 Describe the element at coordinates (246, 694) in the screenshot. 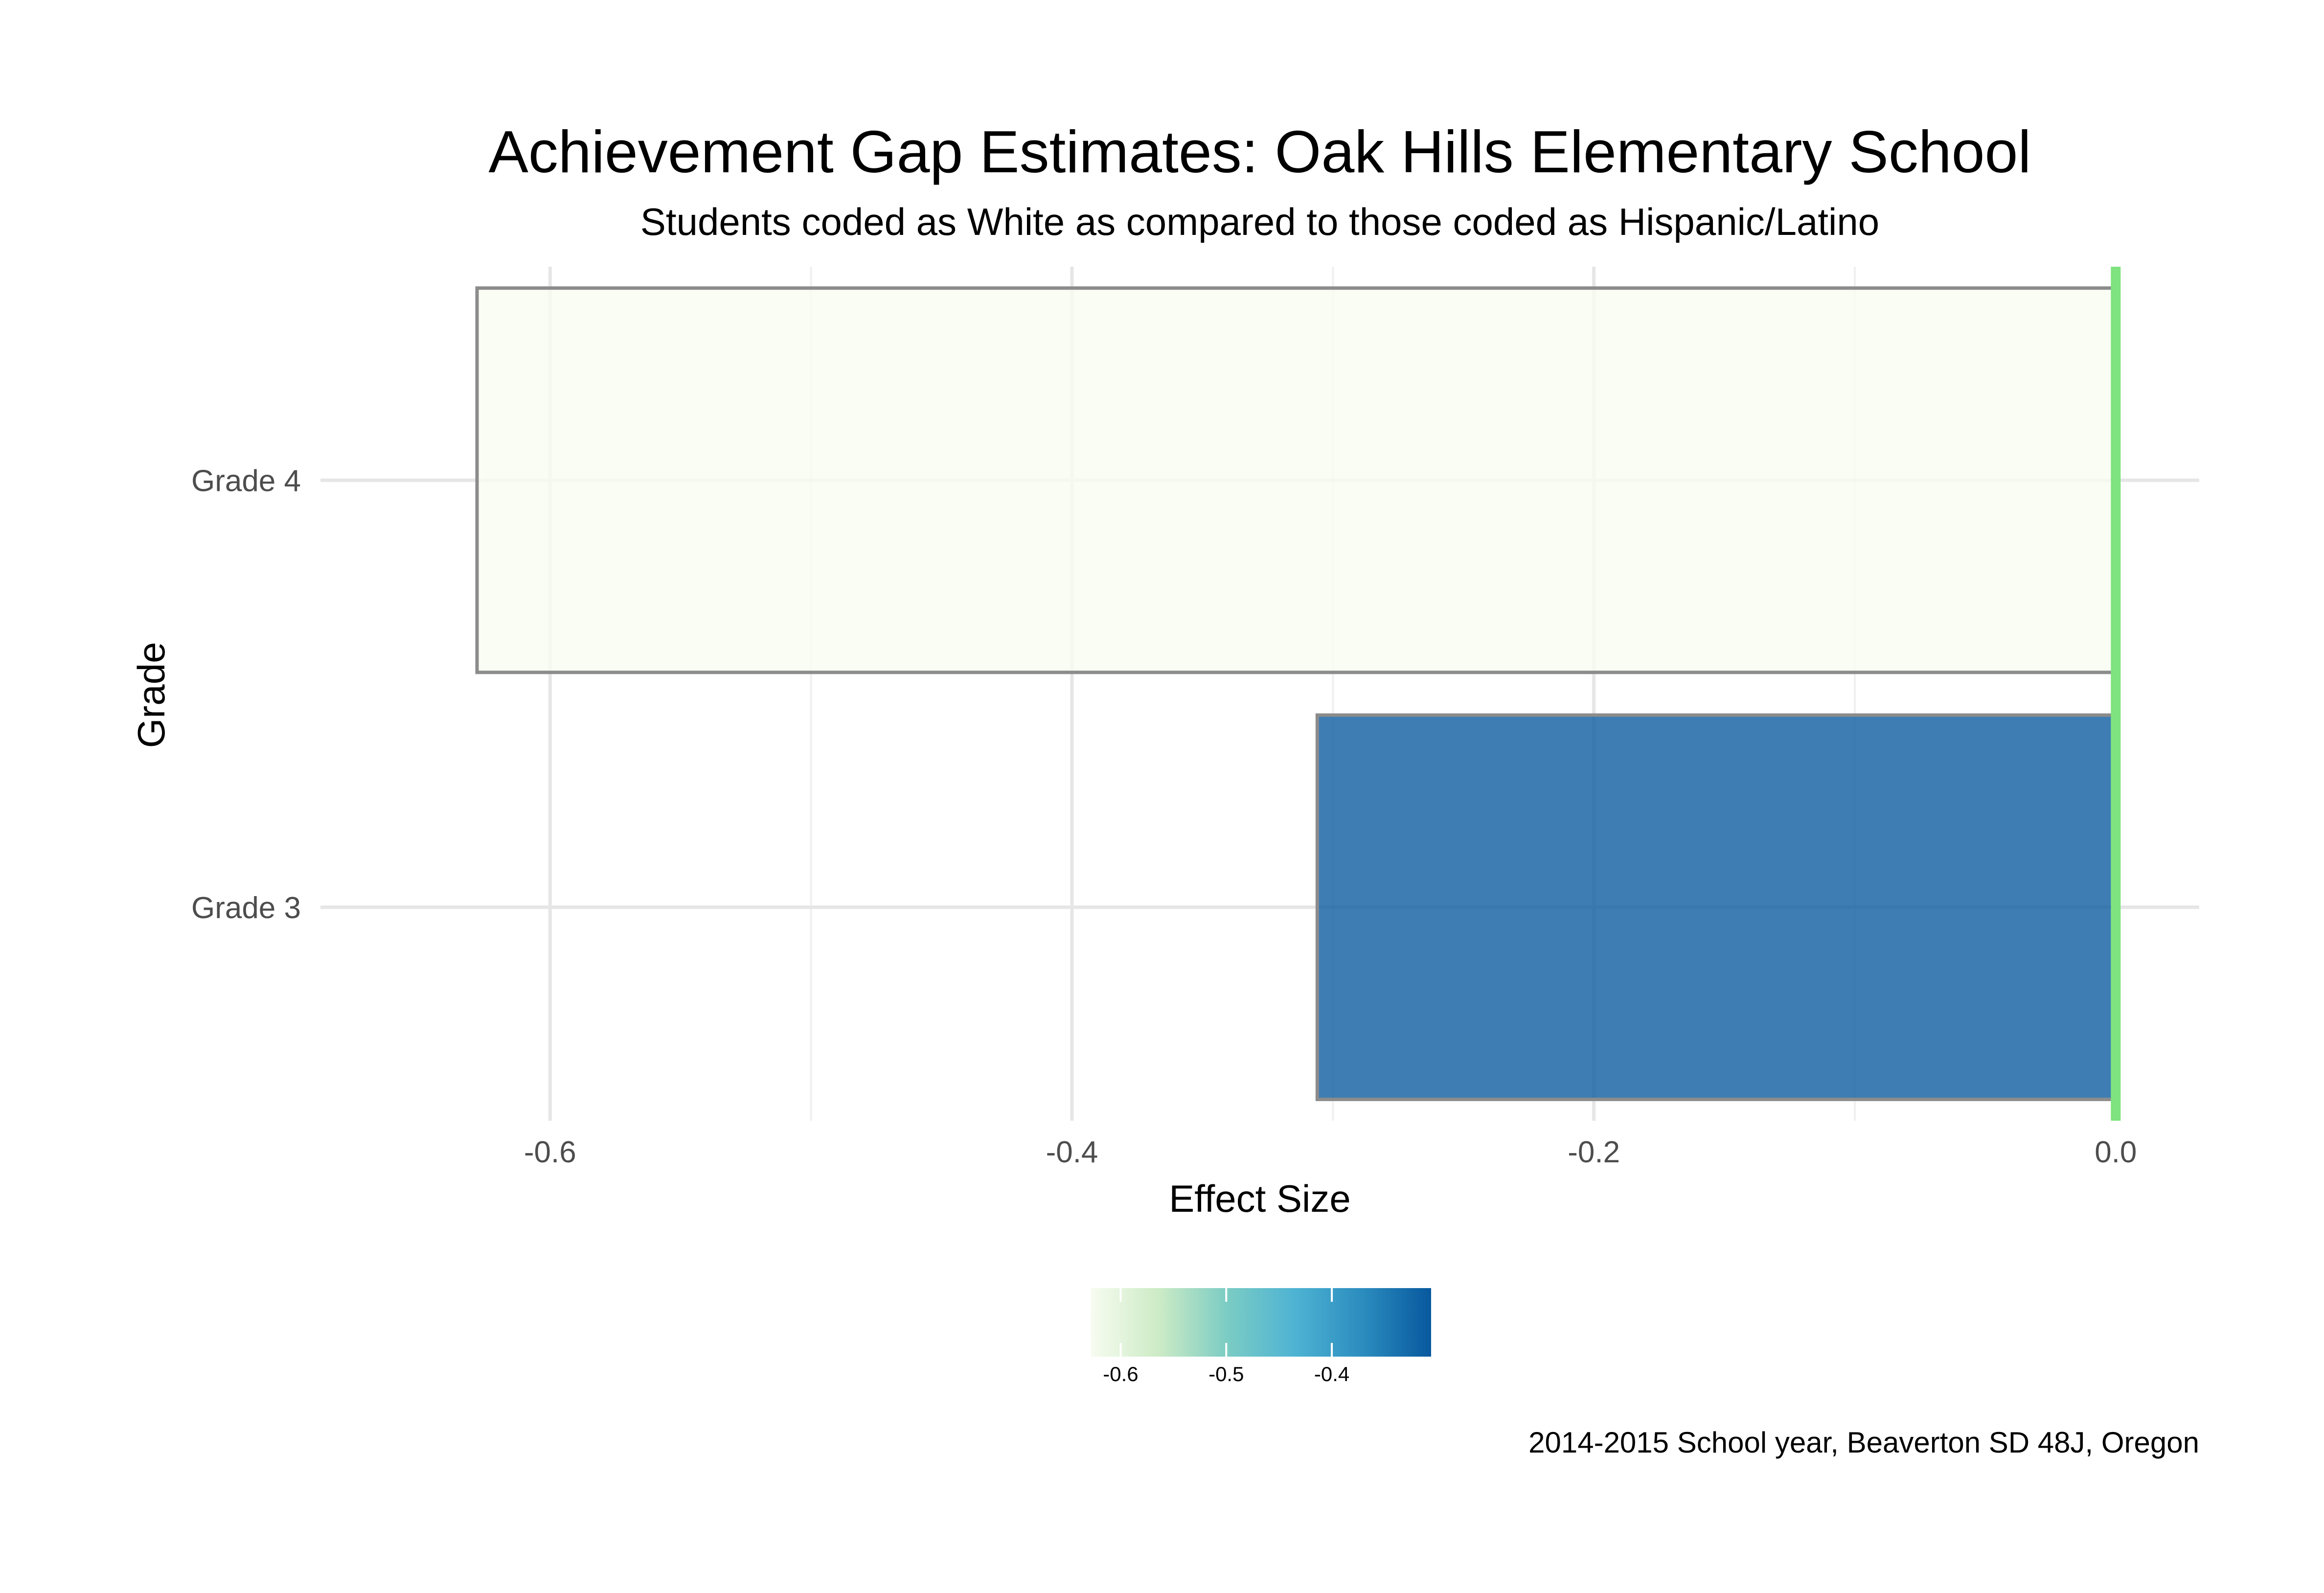

I see `y-tick-labels: Grade 3 Grade 4` at that location.